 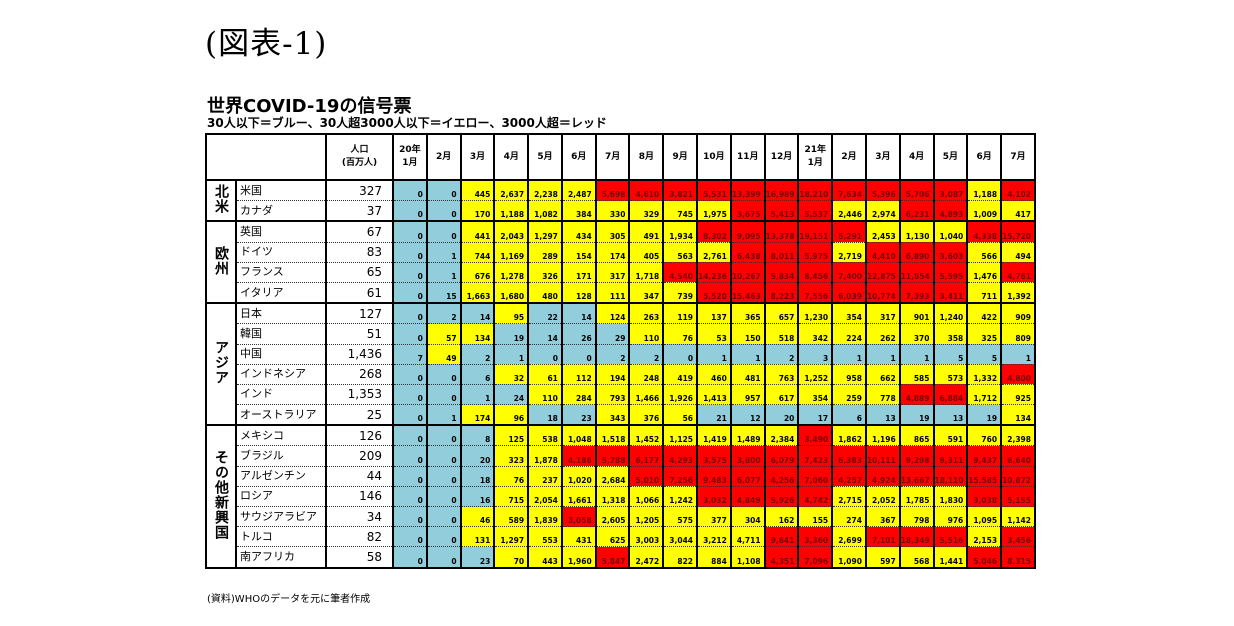 What do you see at coordinates (815, 476) in the screenshot?
I see `case-cell: 7,060` at bounding box center [815, 476].